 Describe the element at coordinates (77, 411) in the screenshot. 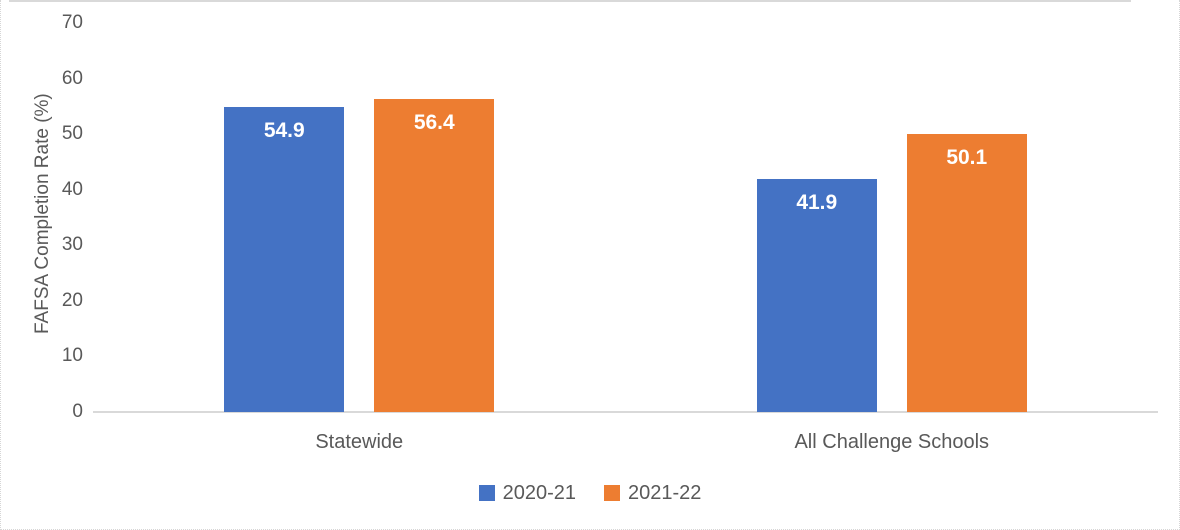

I see `y-tick-label: 0` at that location.